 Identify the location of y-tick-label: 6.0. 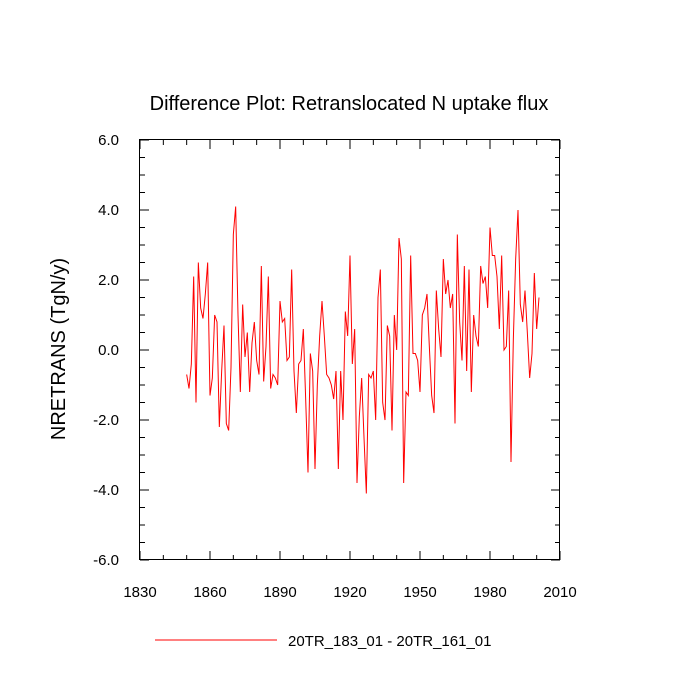
(108, 140).